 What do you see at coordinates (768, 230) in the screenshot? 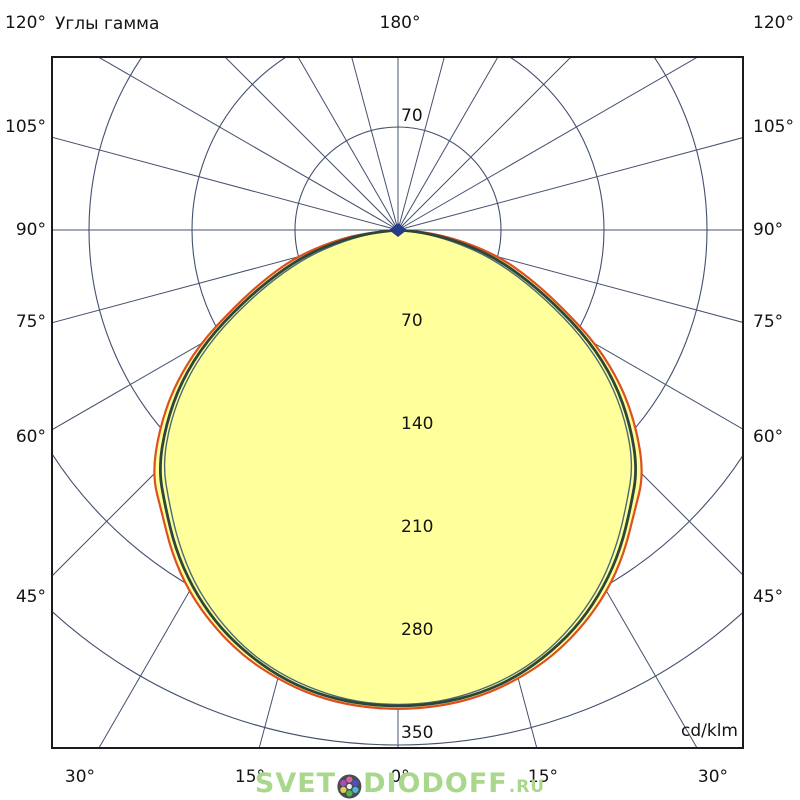
I see `angle-label-90-right: 90°` at bounding box center [768, 230].